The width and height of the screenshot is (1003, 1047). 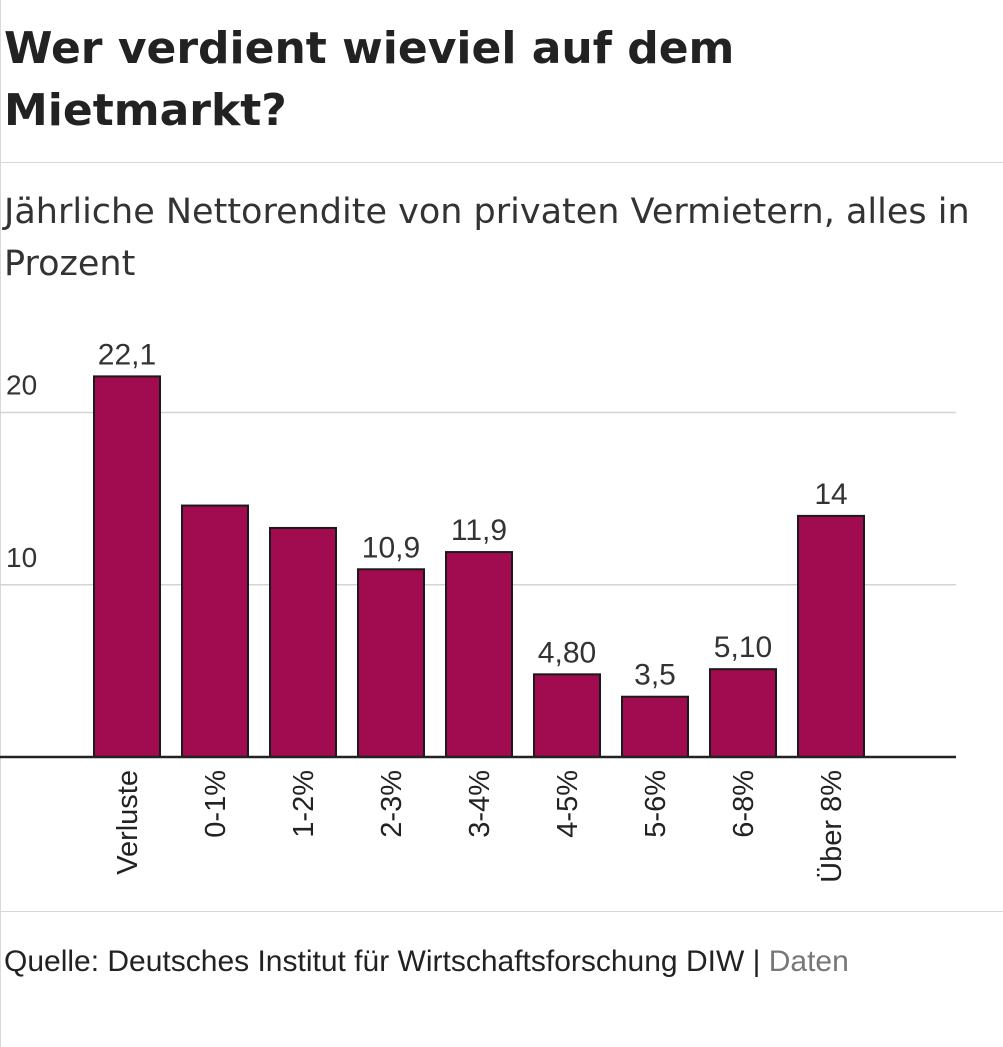 I want to click on left-border, so click(x=0, y=523).